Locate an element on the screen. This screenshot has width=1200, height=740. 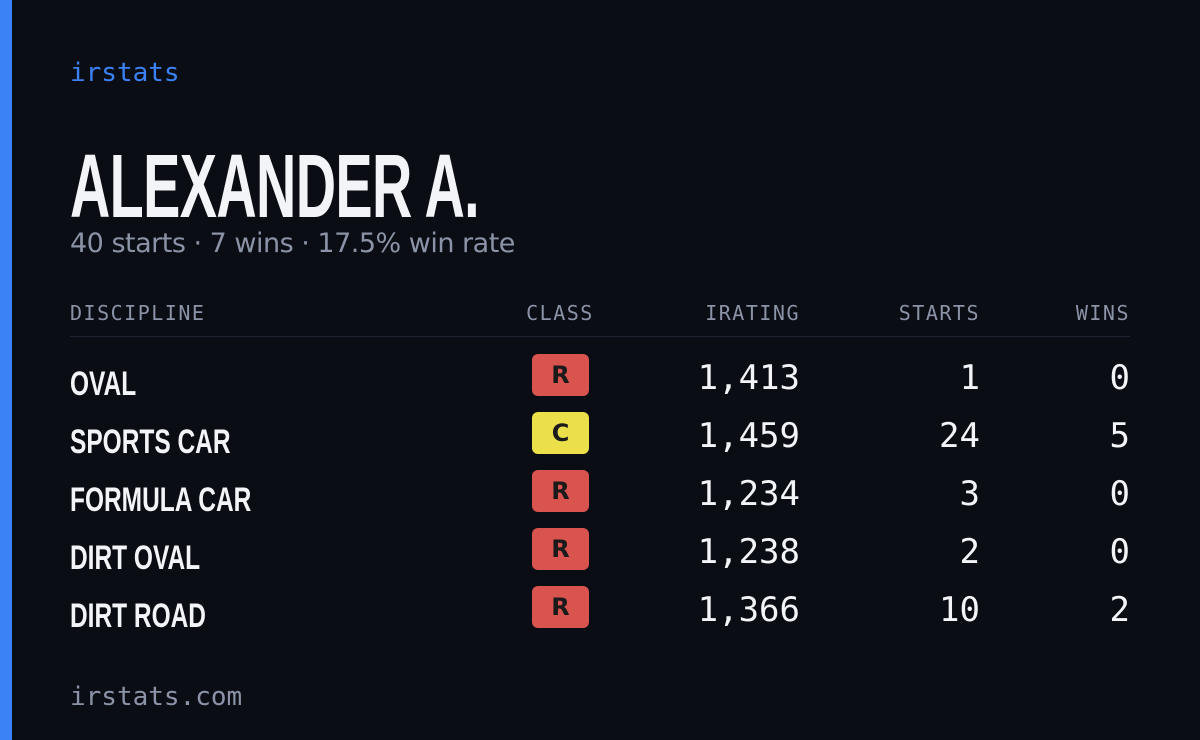
irating: 1,459 is located at coordinates (748, 436).